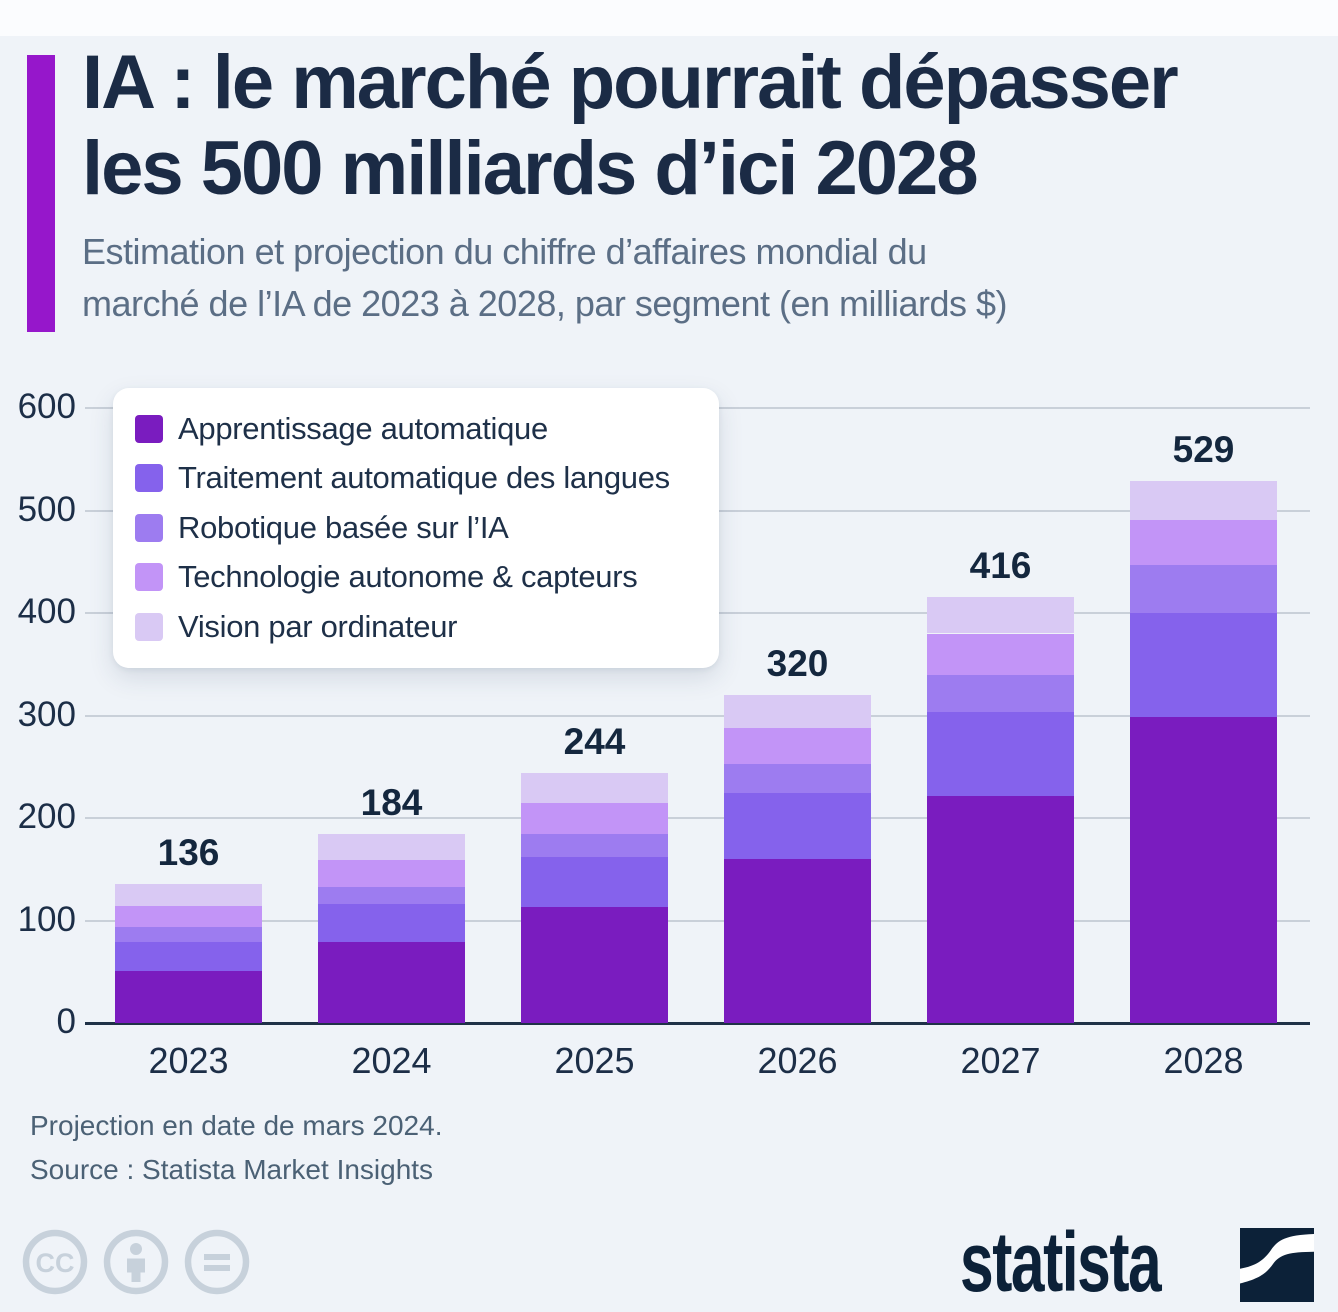  I want to click on legend-item-traitement: Traitement automatique des langues, so click(417, 479).